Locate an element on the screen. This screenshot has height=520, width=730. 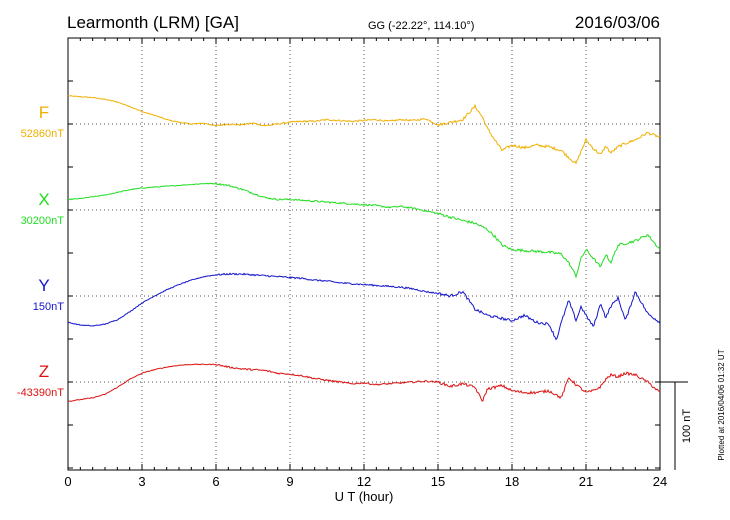
x-tick-label: 12 is located at coordinates (364, 481).